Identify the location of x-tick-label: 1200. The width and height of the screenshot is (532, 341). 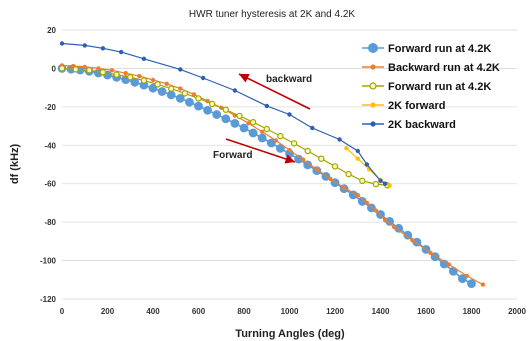
(335, 311).